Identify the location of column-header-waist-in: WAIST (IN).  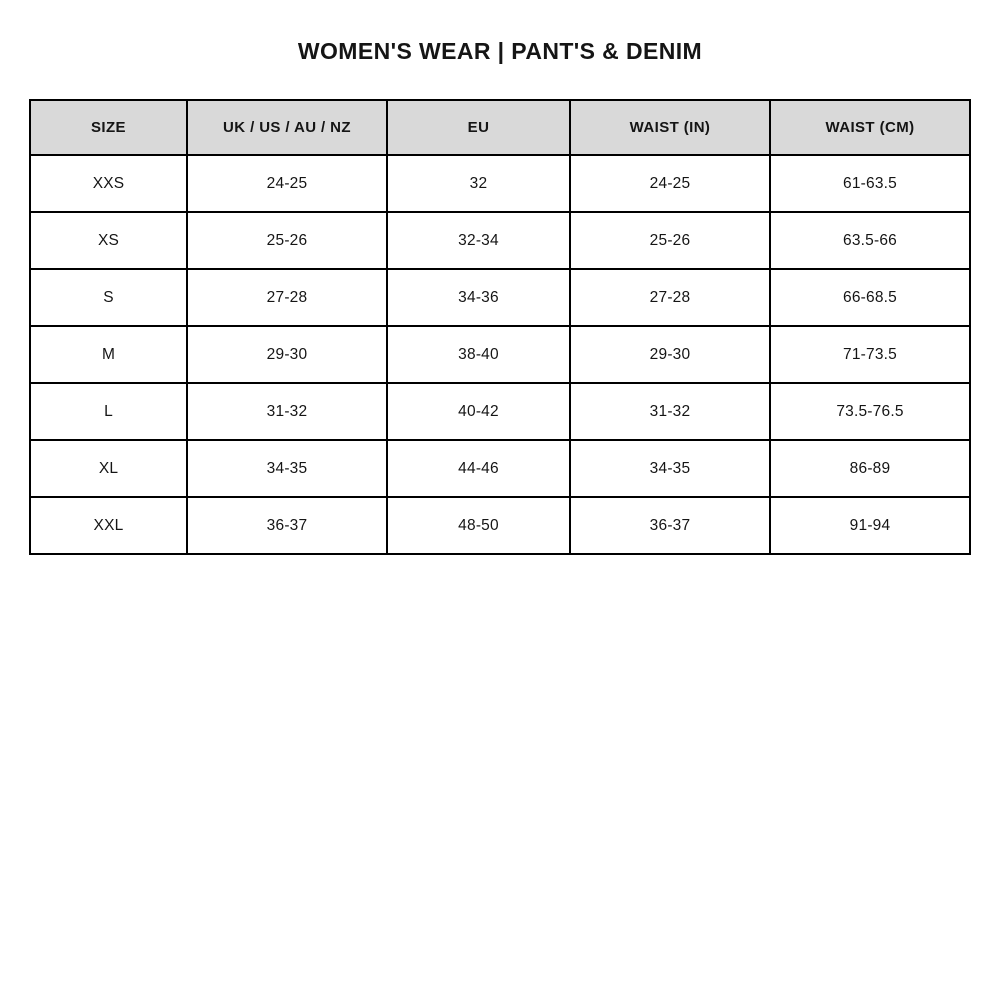
(670, 127).